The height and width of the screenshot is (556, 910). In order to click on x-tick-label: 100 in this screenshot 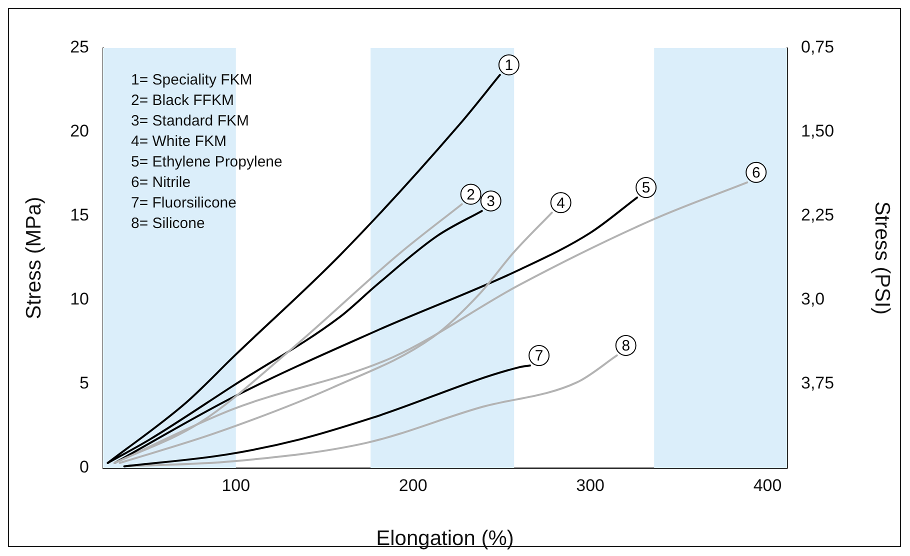, I will do `click(236, 485)`.